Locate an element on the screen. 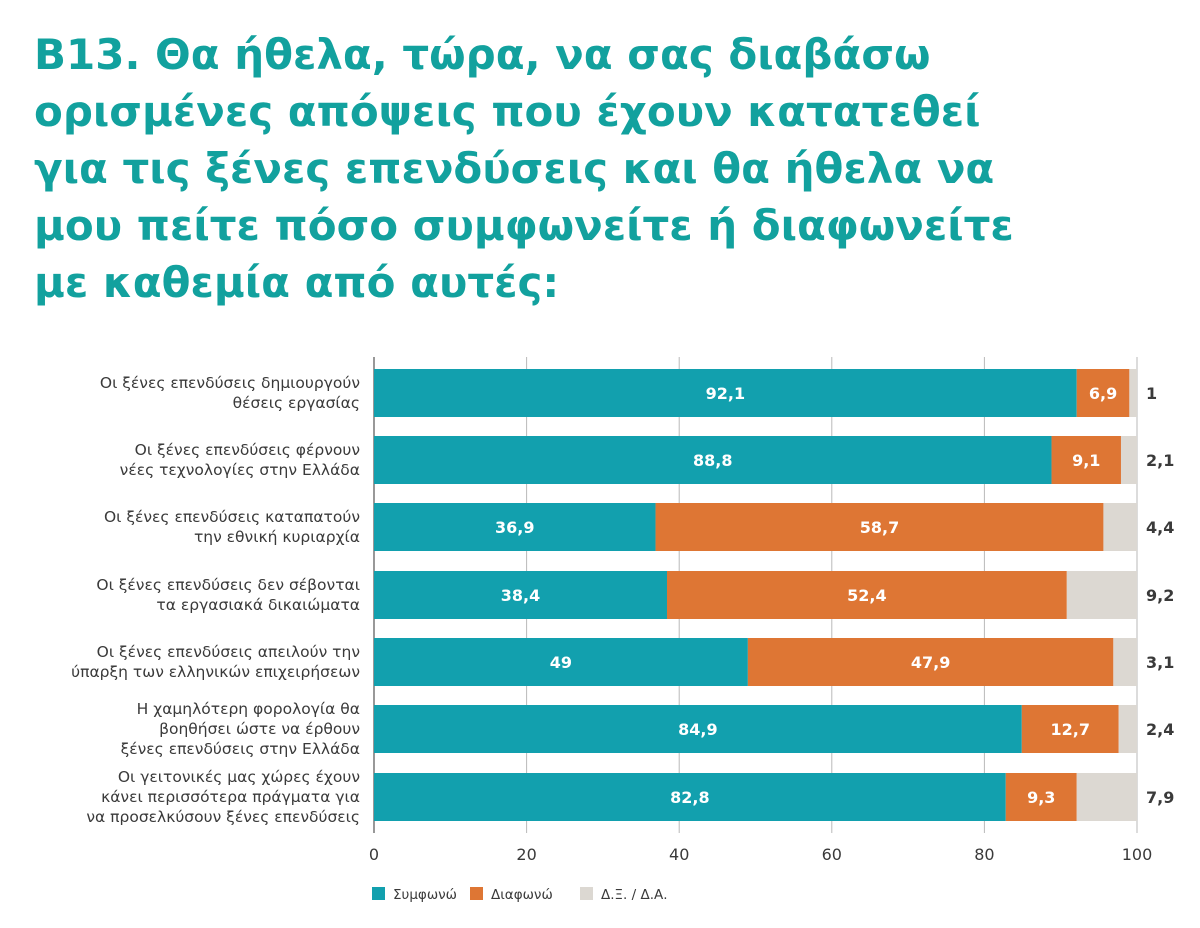  data-label: 38,4 is located at coordinates (520, 595).